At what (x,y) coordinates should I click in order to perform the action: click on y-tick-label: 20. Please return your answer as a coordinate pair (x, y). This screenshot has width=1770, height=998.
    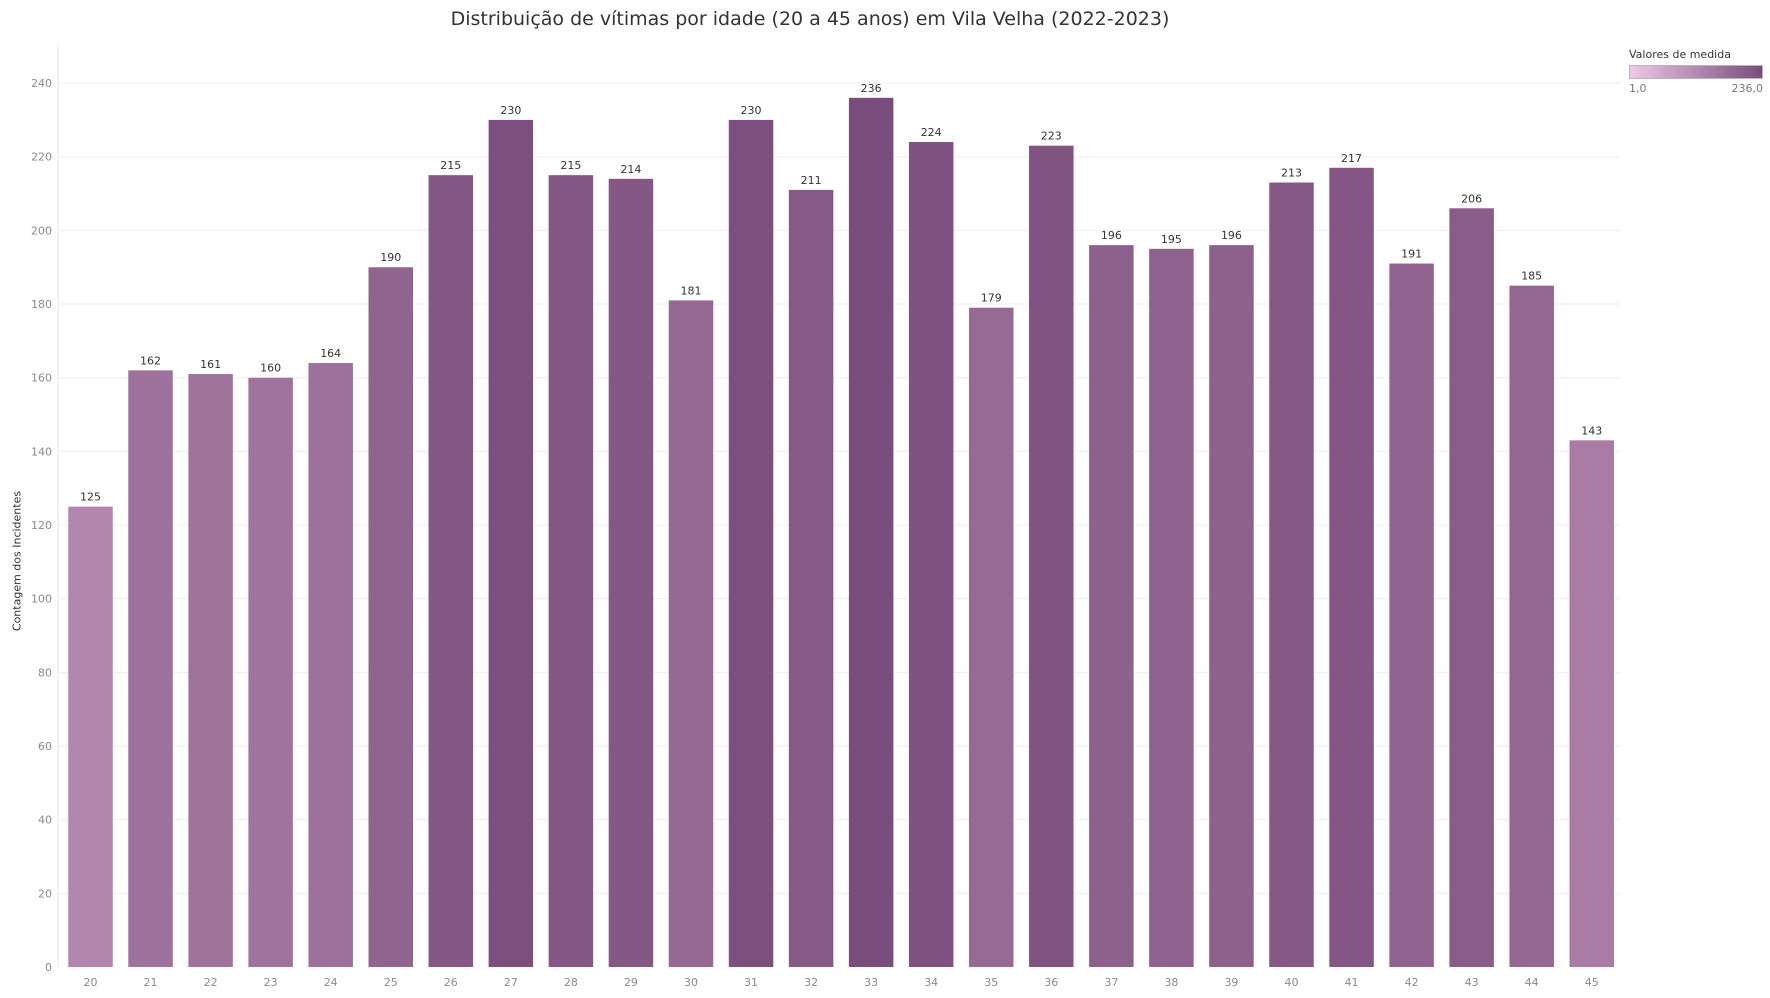
    Looking at the image, I should click on (45, 893).